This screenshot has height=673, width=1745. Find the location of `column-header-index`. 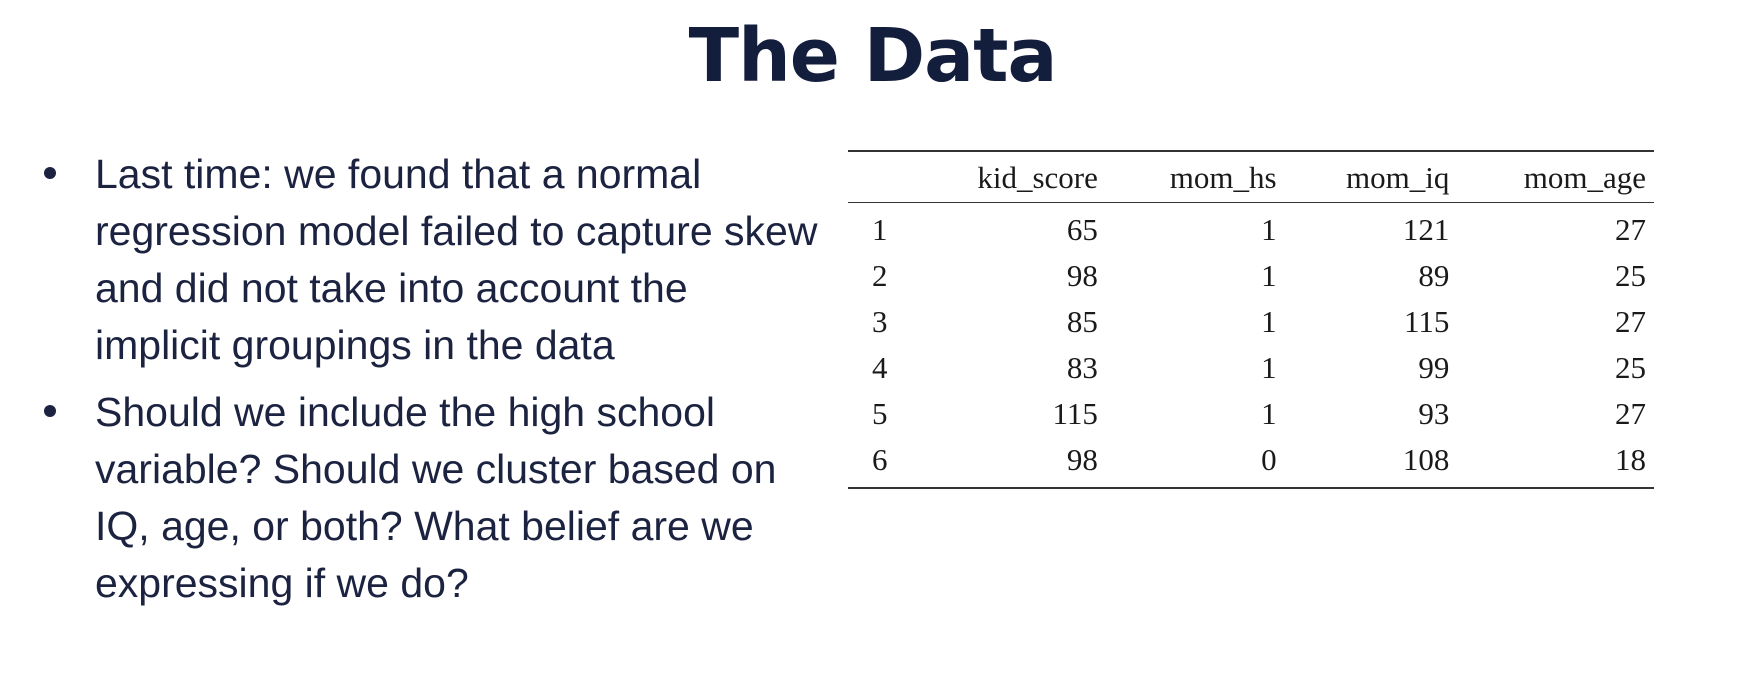

column-header-index is located at coordinates (894, 177).